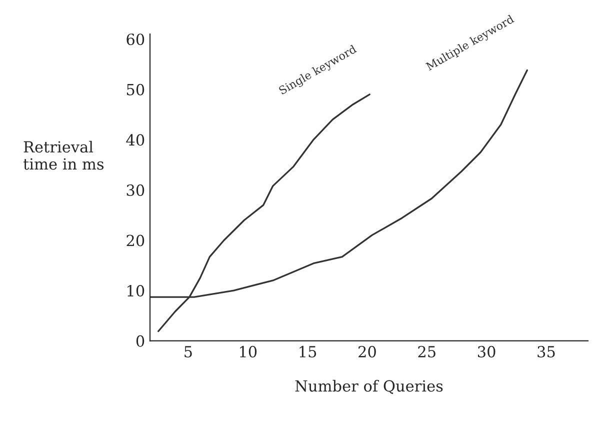 The width and height of the screenshot is (600, 426). I want to click on x-tick-label: 5, so click(188, 352).